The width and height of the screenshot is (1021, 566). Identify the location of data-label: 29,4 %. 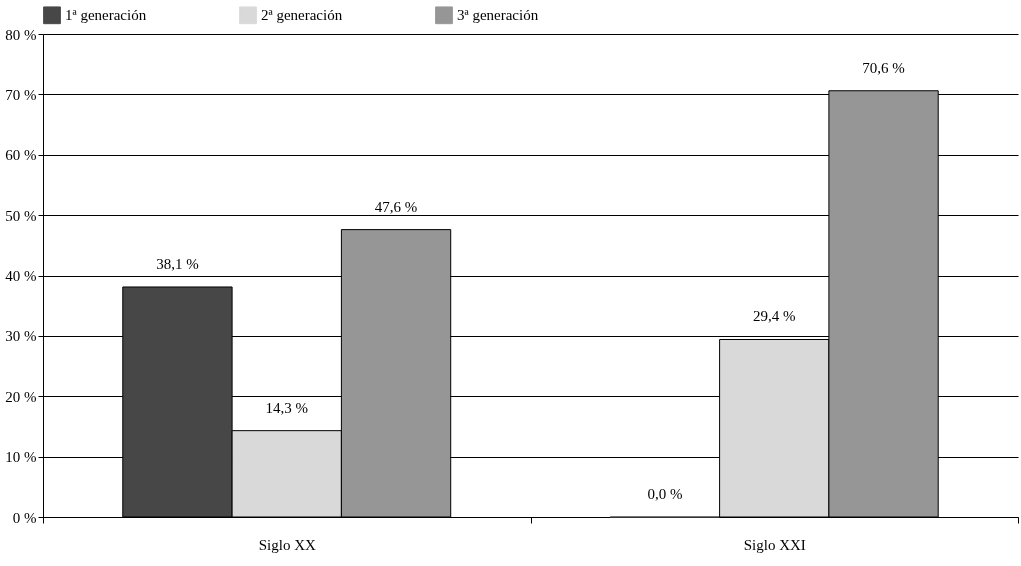
(774, 316).